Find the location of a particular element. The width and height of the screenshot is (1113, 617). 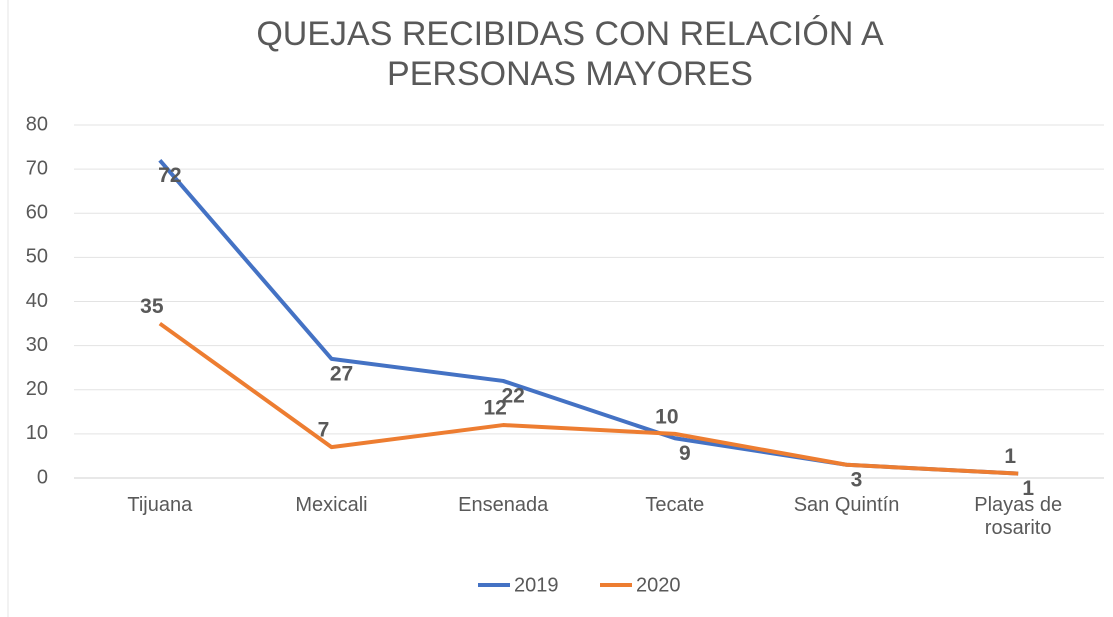

x-tick-label: Playas de rosarito is located at coordinates (1018, 516).